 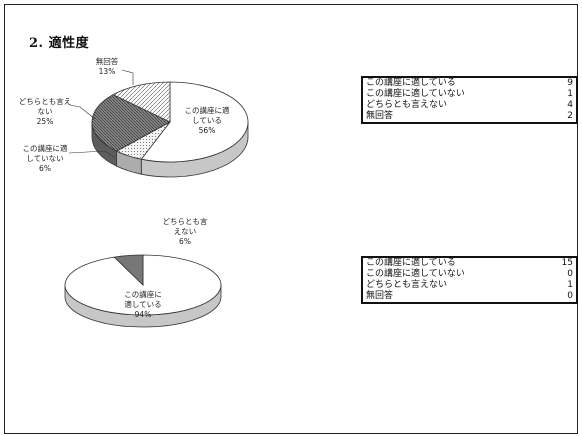 I want to click on table-row: どちらとも言えない 4, so click(x=469, y=105).